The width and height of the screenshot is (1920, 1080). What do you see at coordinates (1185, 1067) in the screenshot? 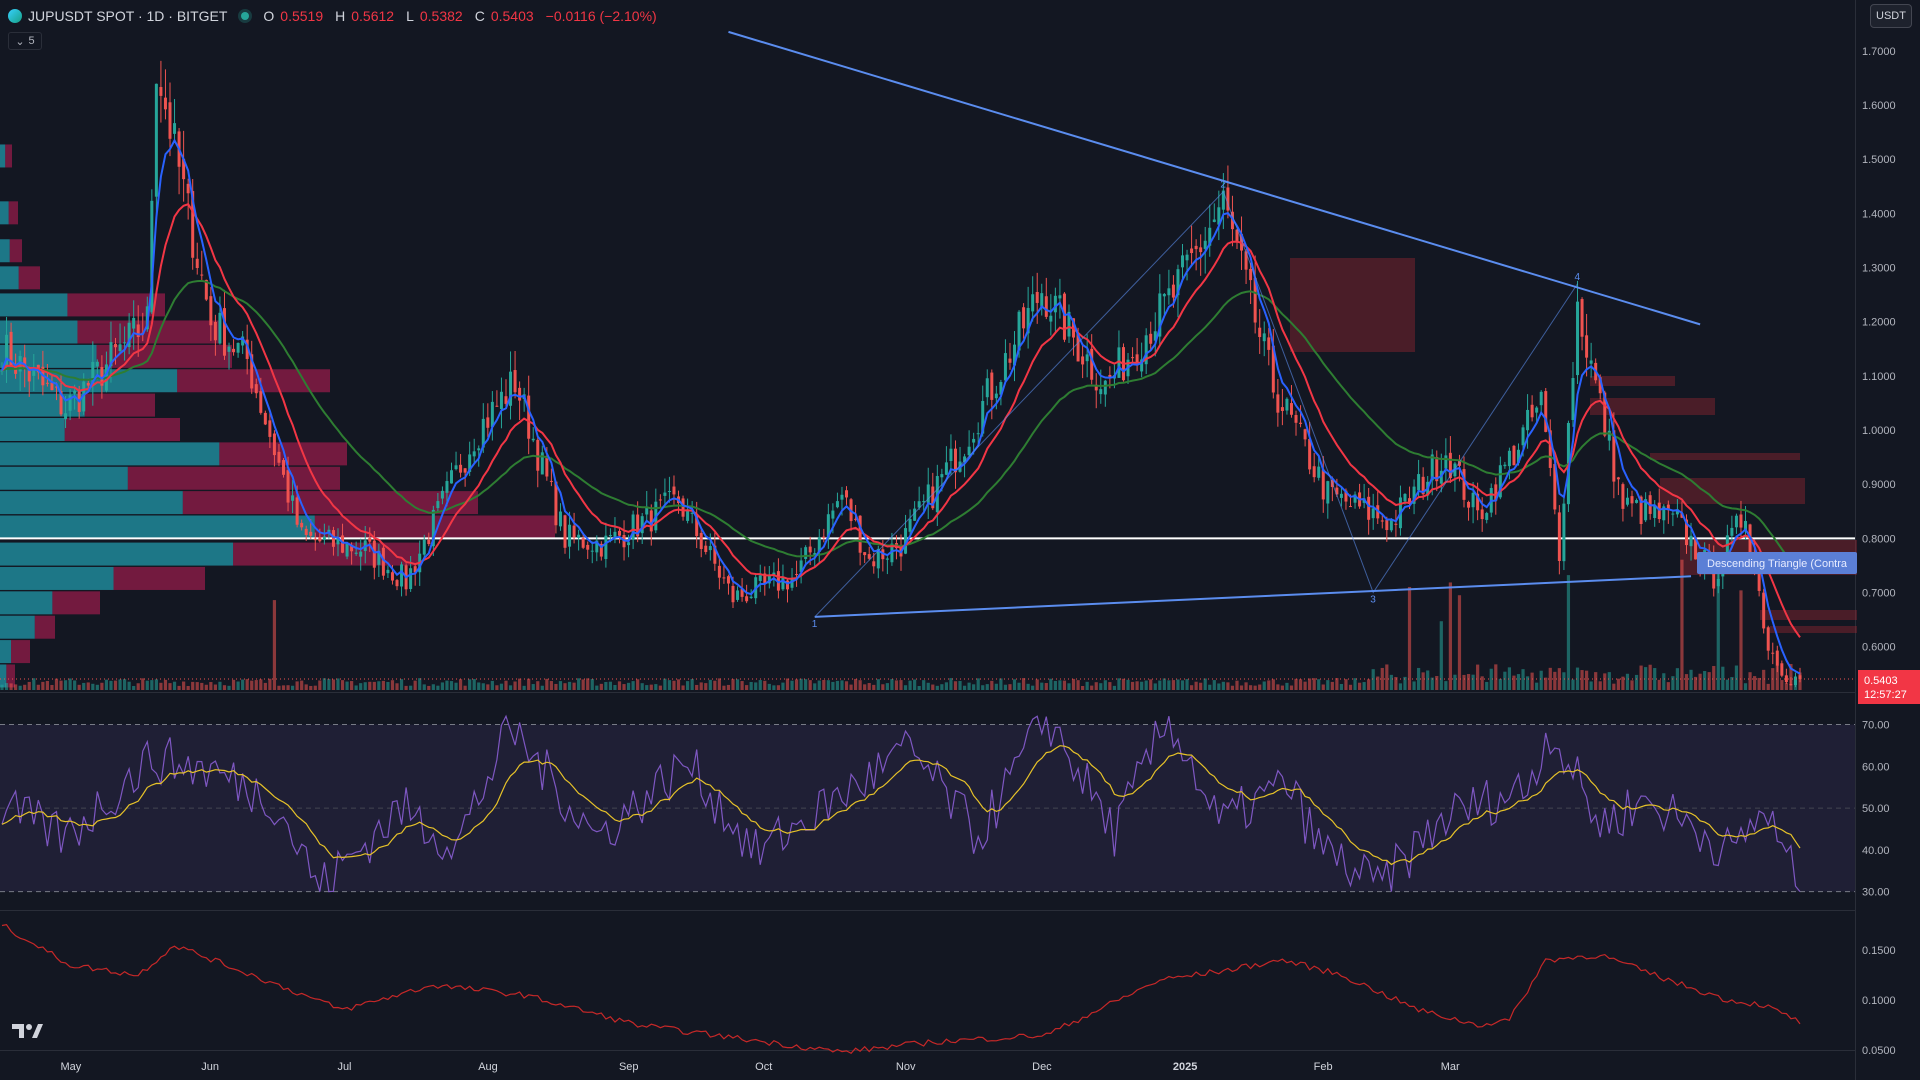
I see `time-axis-label: 2025` at bounding box center [1185, 1067].